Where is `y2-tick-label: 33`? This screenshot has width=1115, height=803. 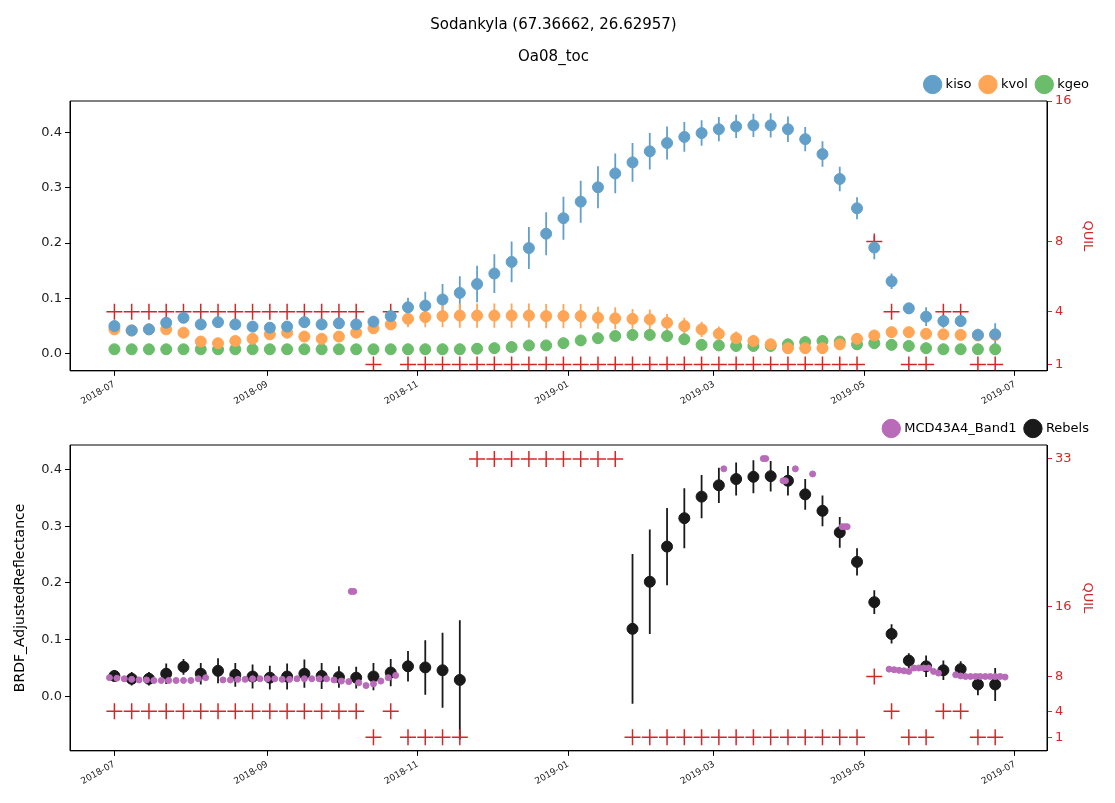 y2-tick-label: 33 is located at coordinates (1063, 458).